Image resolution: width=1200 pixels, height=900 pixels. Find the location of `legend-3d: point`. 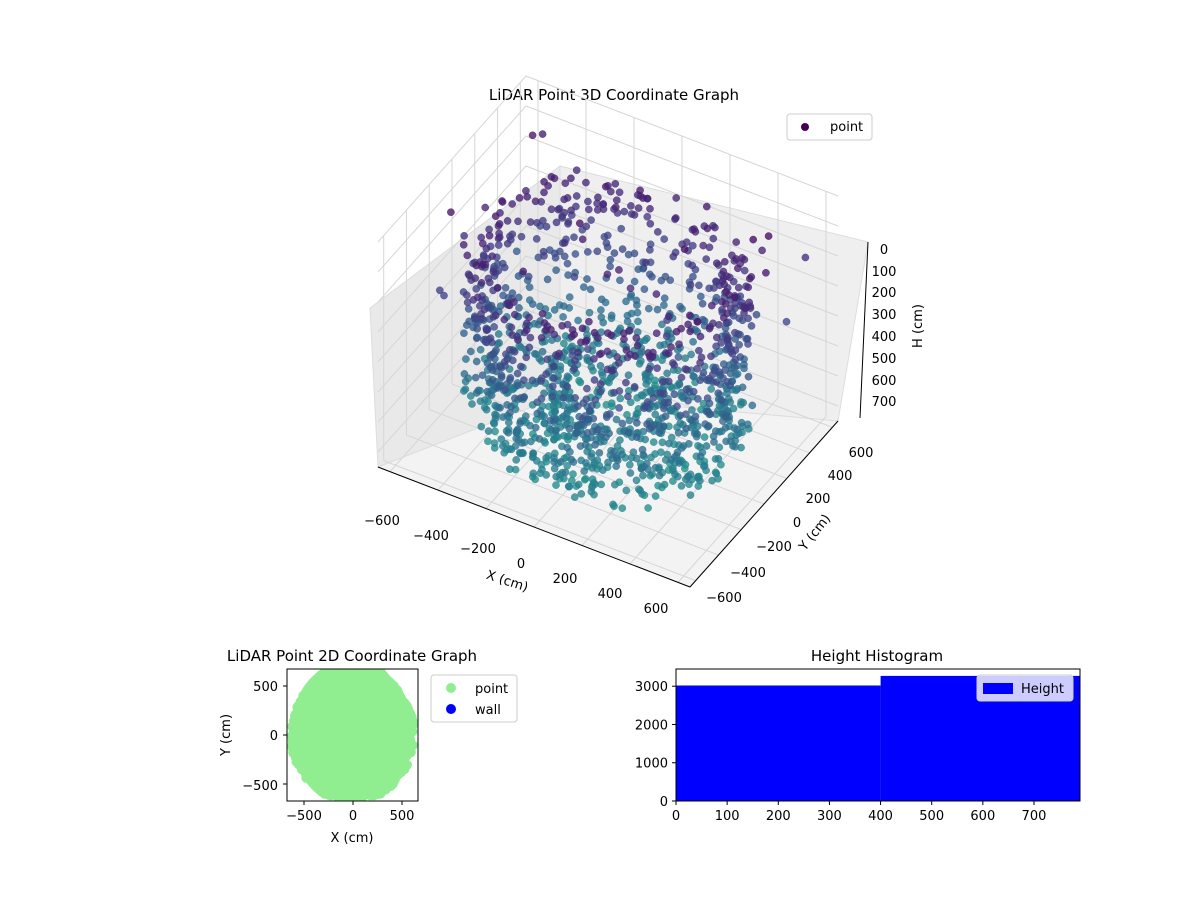

legend-3d: point is located at coordinates (829, 127).